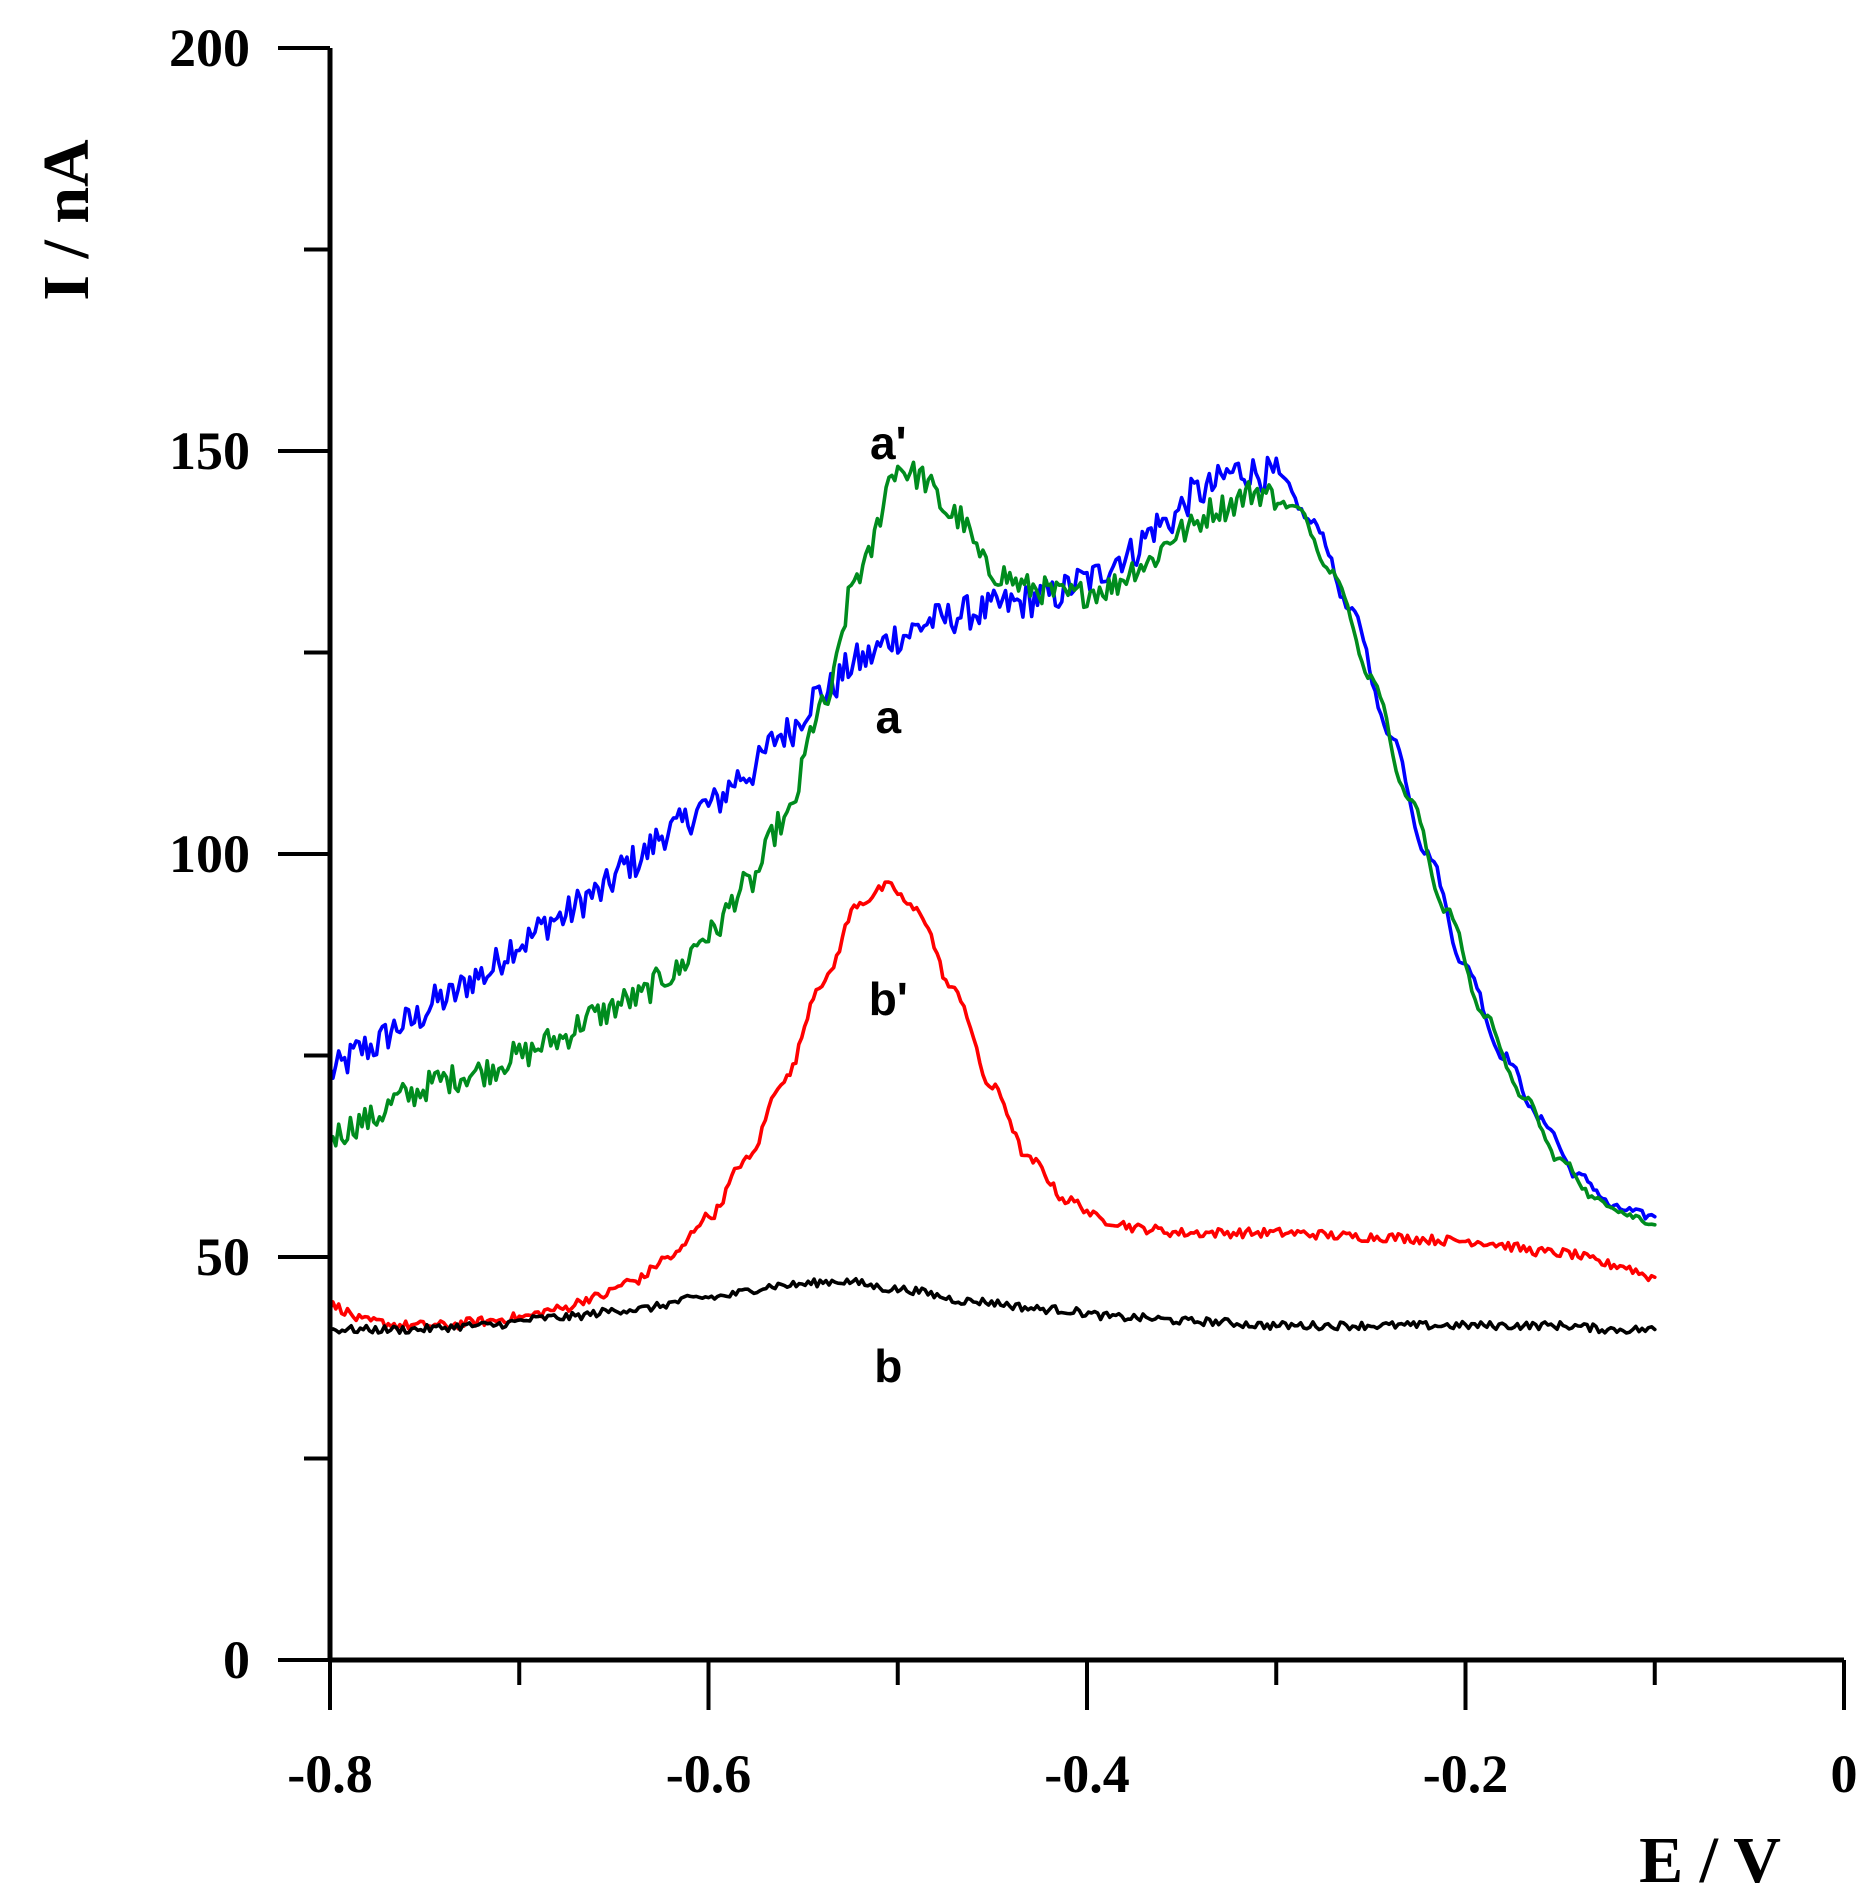 The image size is (1868, 1904). I want to click on x-tick-label: 0, so click(1844, 1774).